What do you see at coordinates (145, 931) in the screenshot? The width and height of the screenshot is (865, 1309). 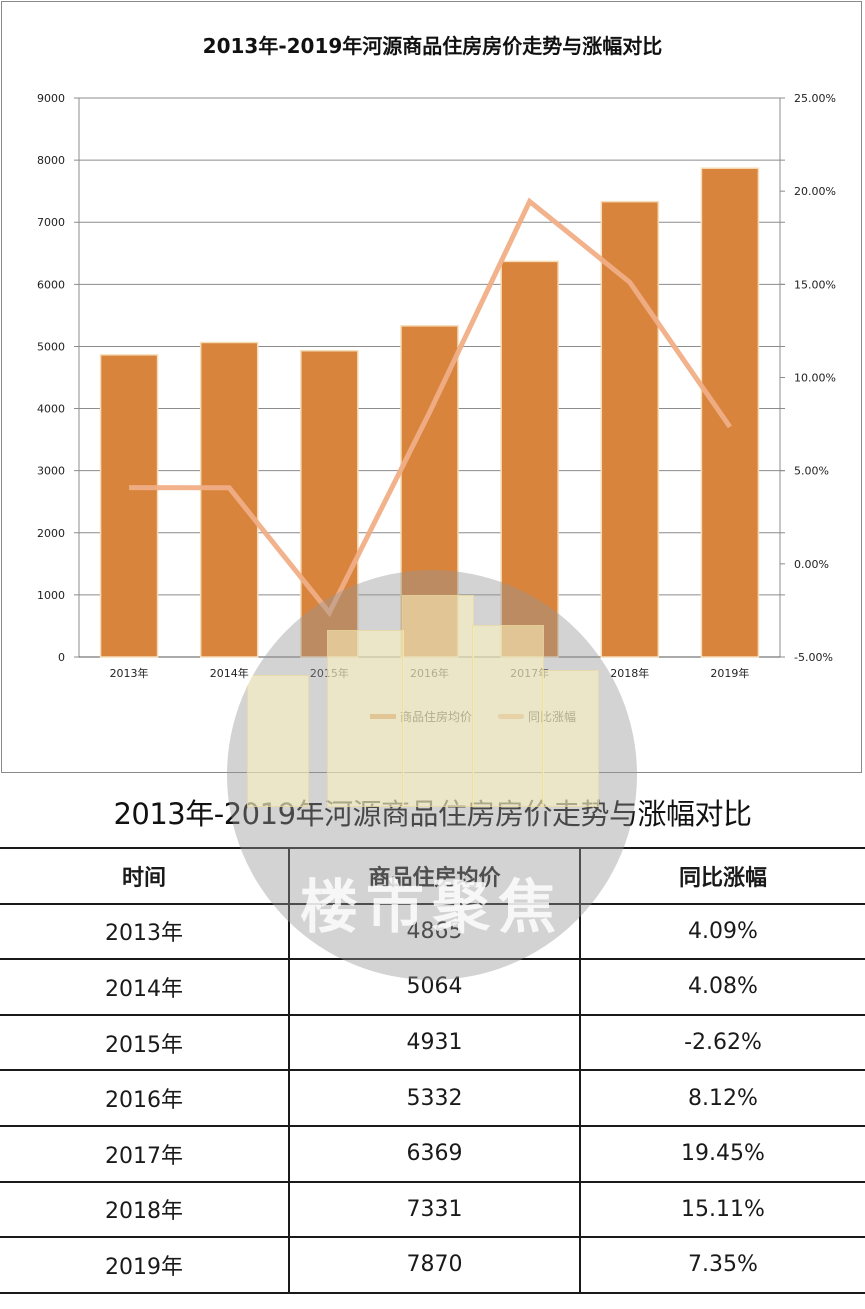 I see `cell-year: 2013年` at bounding box center [145, 931].